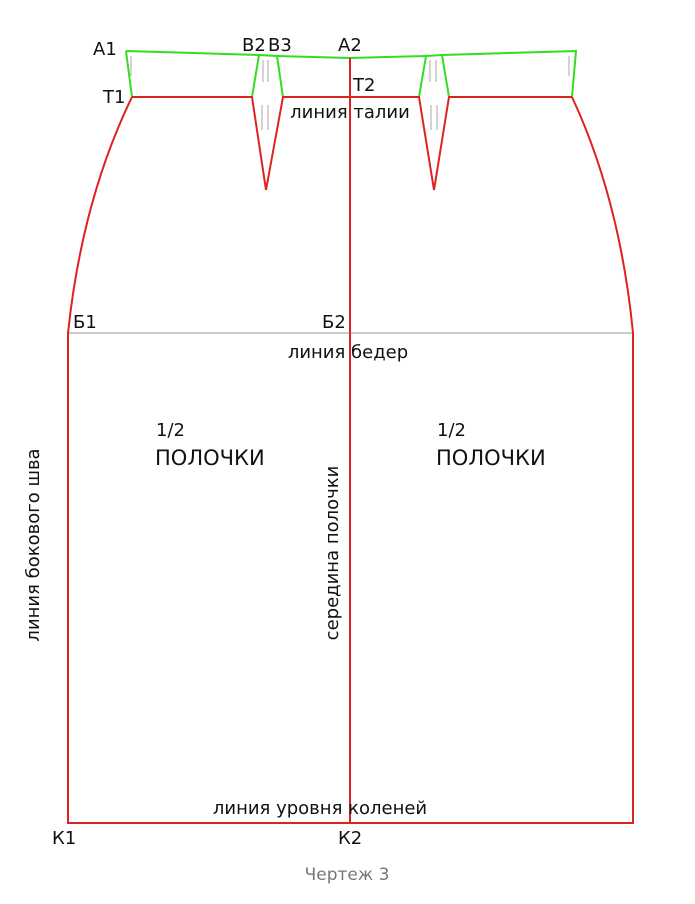 This screenshot has height=904, width=695. Describe the element at coordinates (350, 838) in the screenshot. I see `point-label: К2` at that location.